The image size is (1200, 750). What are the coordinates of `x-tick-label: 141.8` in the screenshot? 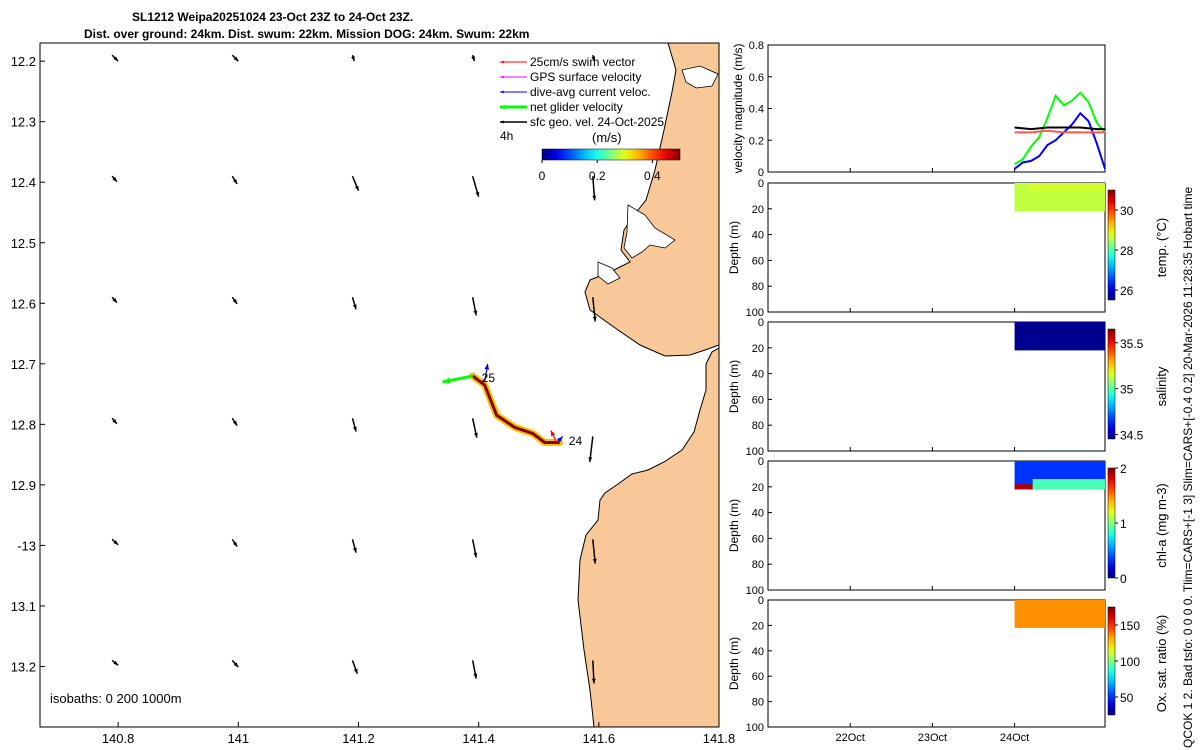 It's located at (719, 738).